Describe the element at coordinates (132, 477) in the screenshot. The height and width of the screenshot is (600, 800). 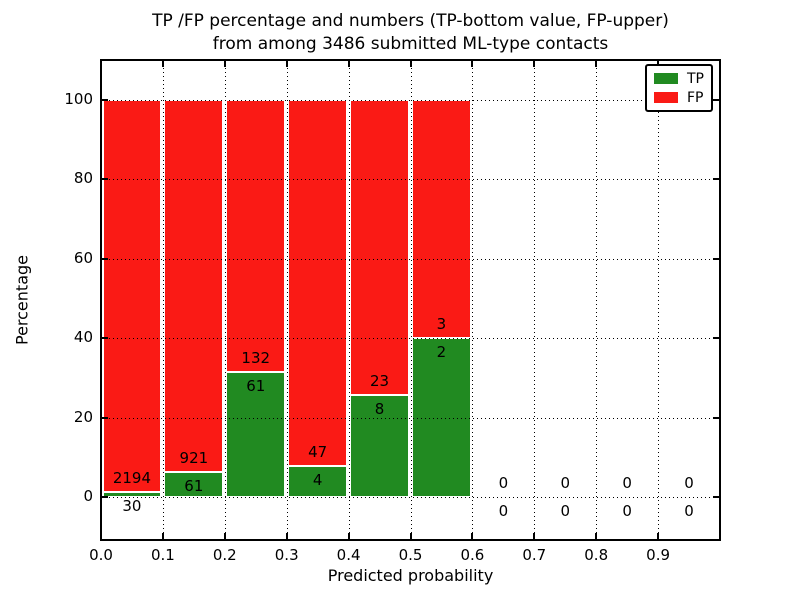
I see `fp-count-label: 2194` at that location.